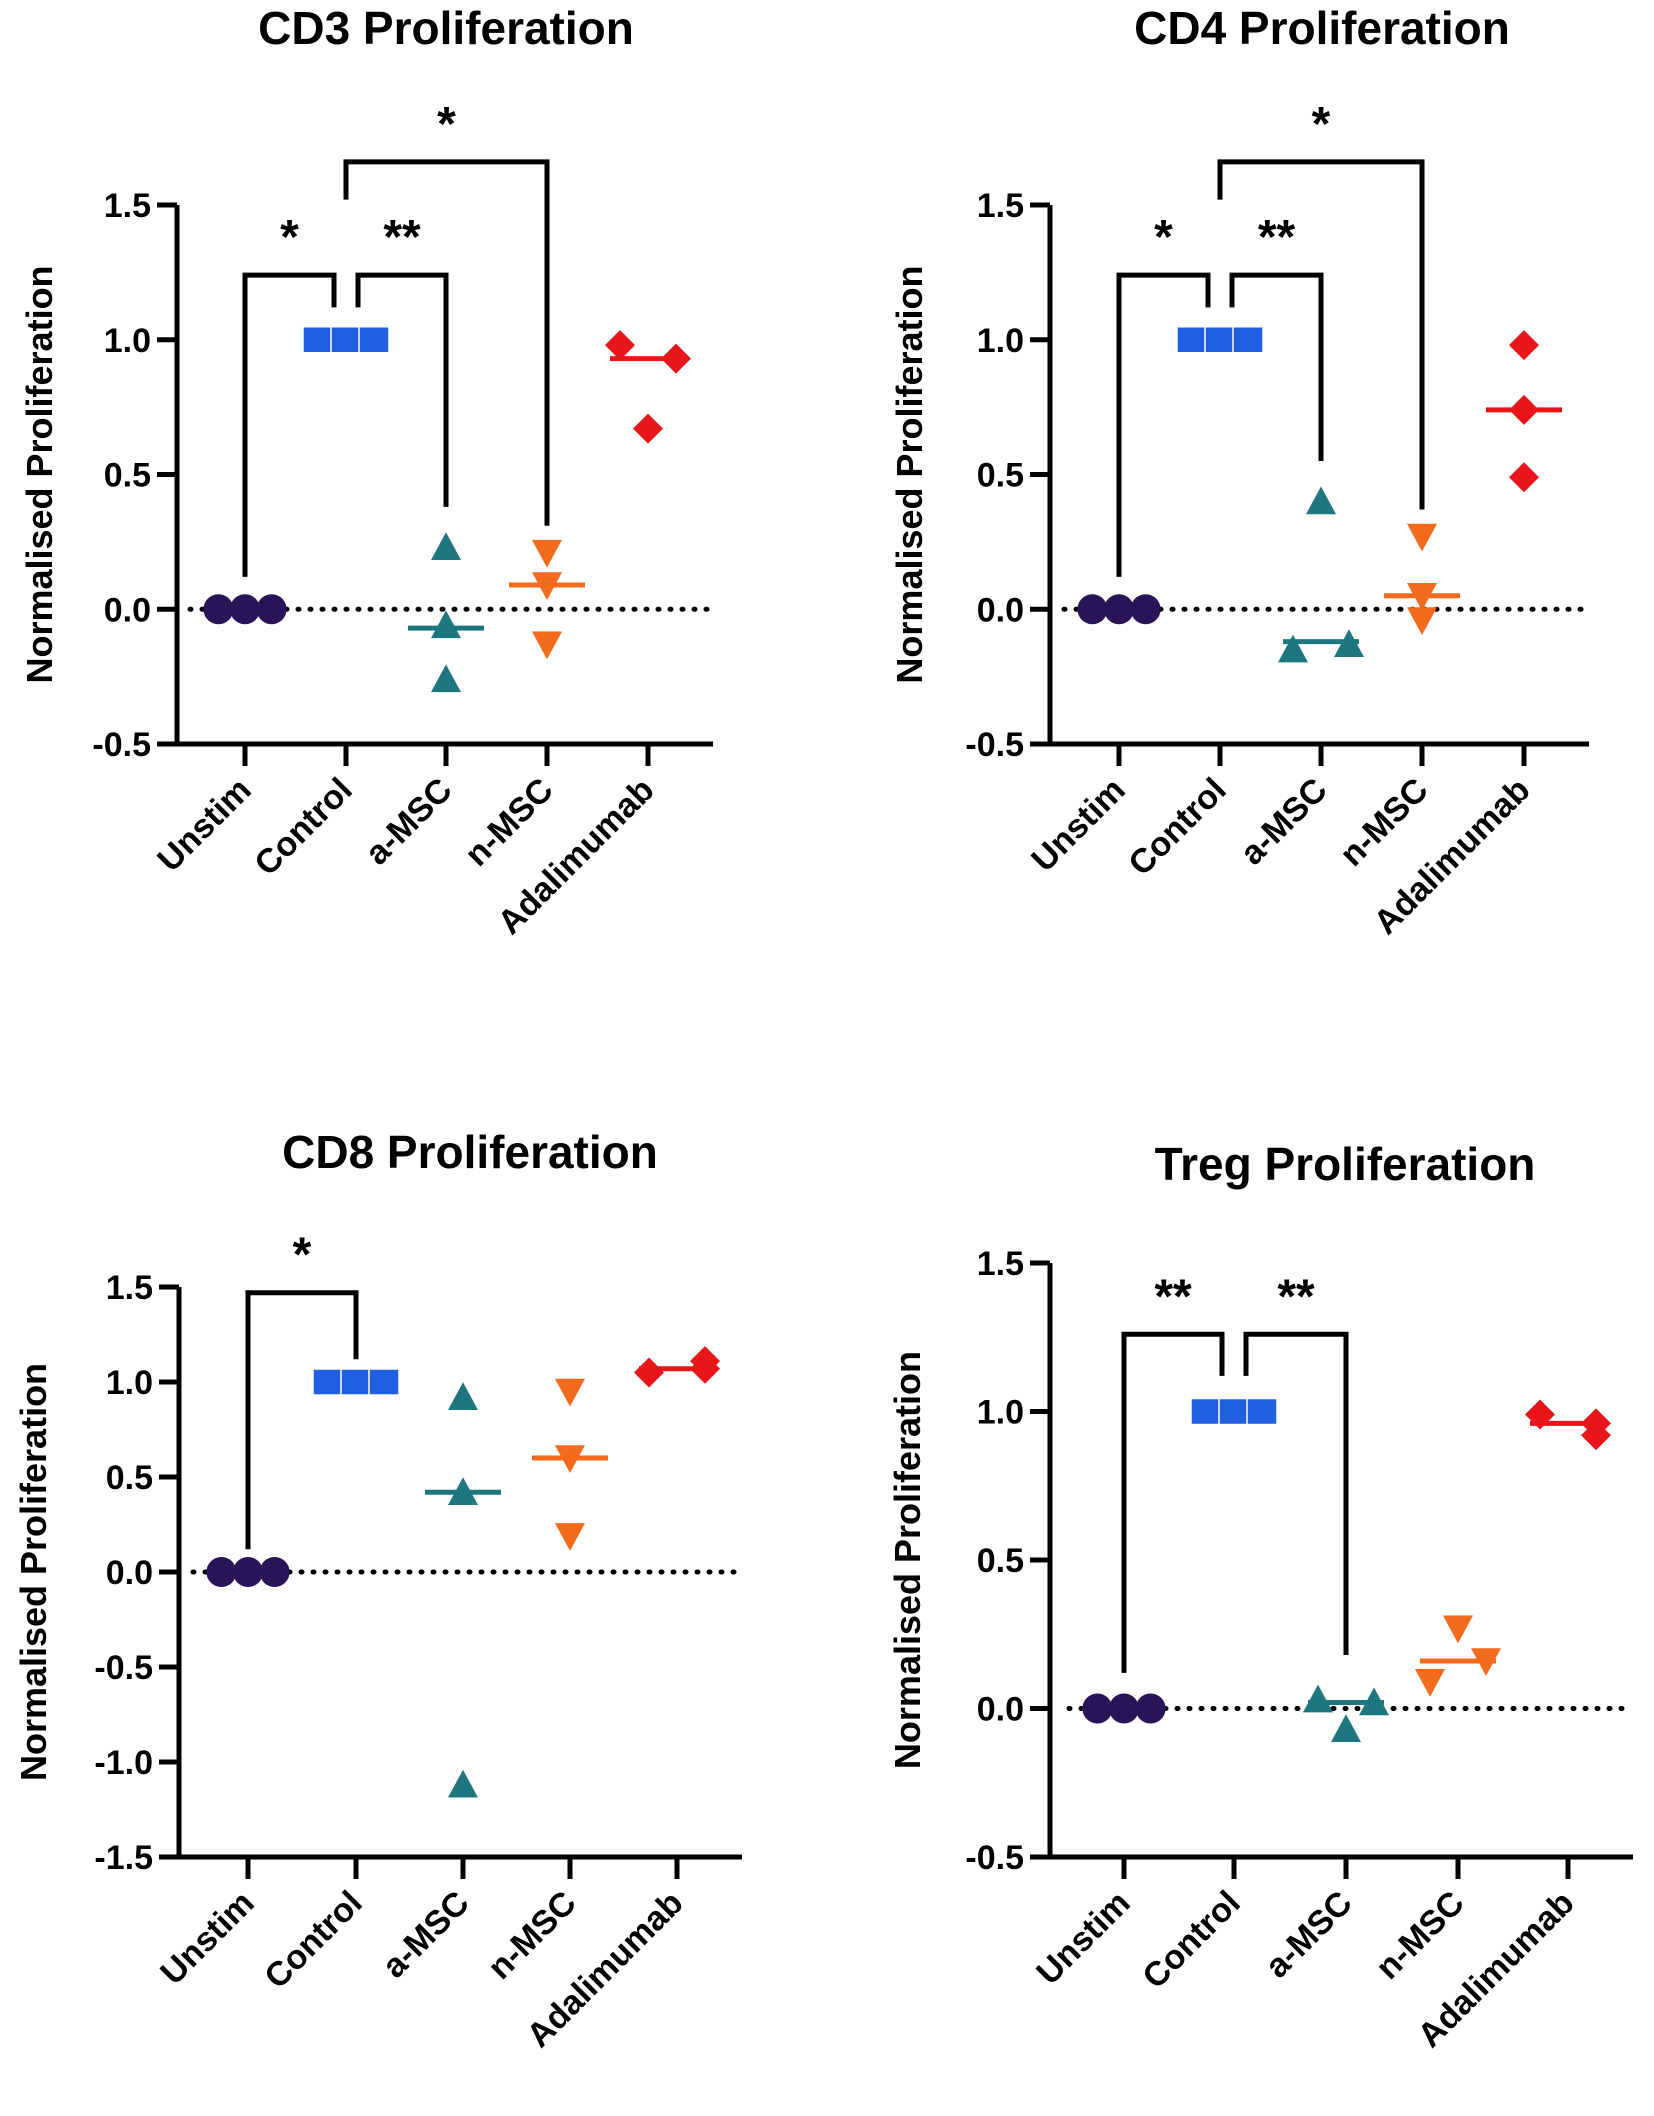 This screenshot has height=2116, width=1654. What do you see at coordinates (446, 28) in the screenshot?
I see `chart-title: CD3 Proliferation` at bounding box center [446, 28].